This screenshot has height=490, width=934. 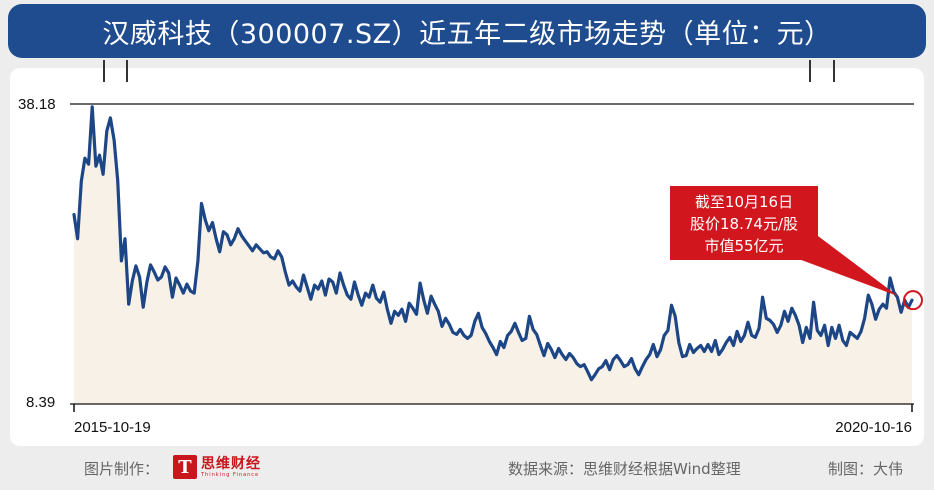 What do you see at coordinates (231, 463) in the screenshot?
I see `logo-name: 思维财经` at bounding box center [231, 463].